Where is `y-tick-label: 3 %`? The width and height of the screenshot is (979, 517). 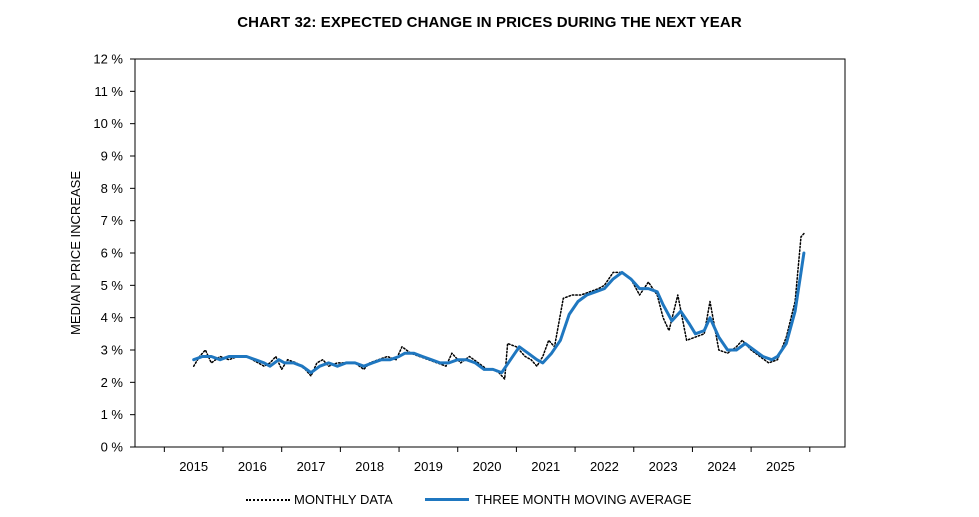 y-tick-label: 3 % is located at coordinates (112, 350).